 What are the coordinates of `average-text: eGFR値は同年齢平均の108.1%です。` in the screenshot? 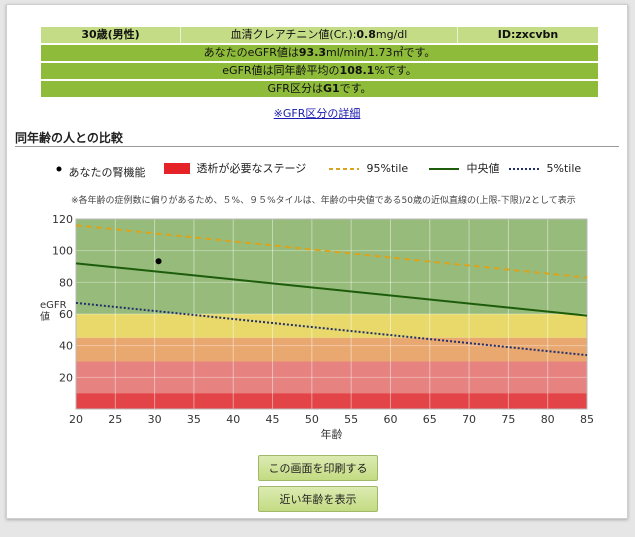 It's located at (319, 71).